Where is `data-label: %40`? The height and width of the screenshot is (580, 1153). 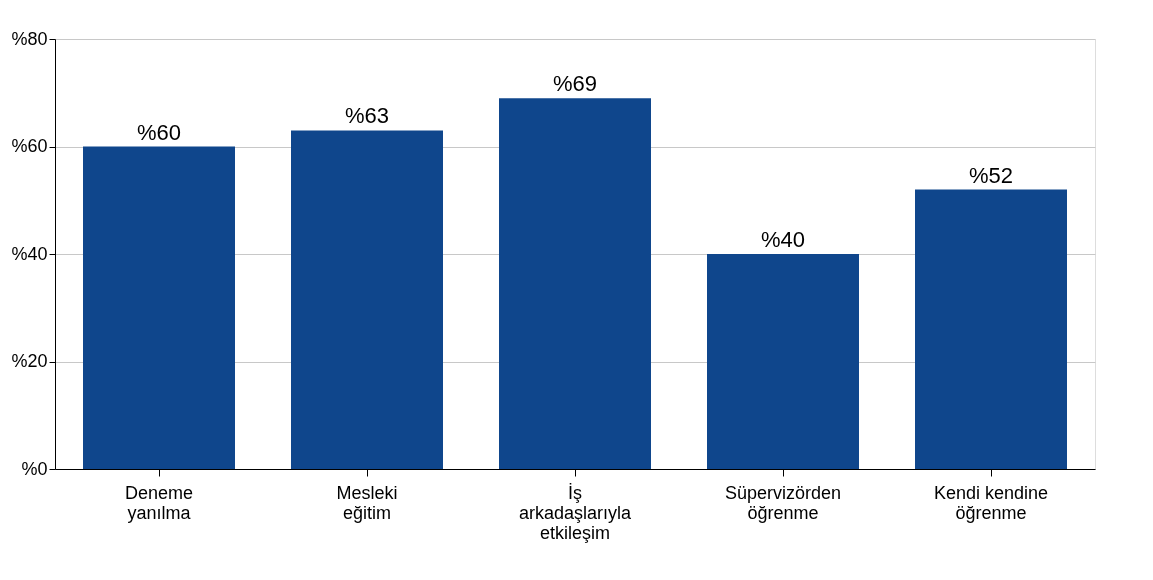
data-label: %40 is located at coordinates (783, 239).